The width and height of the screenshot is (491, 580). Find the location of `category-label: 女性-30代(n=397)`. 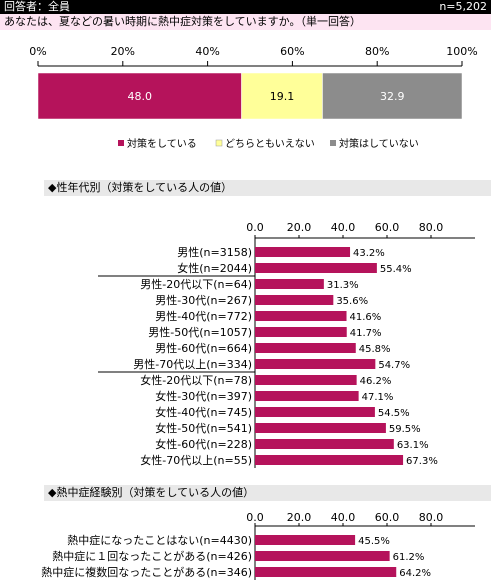

category-label: 女性-30代(n=397) is located at coordinates (203, 396).